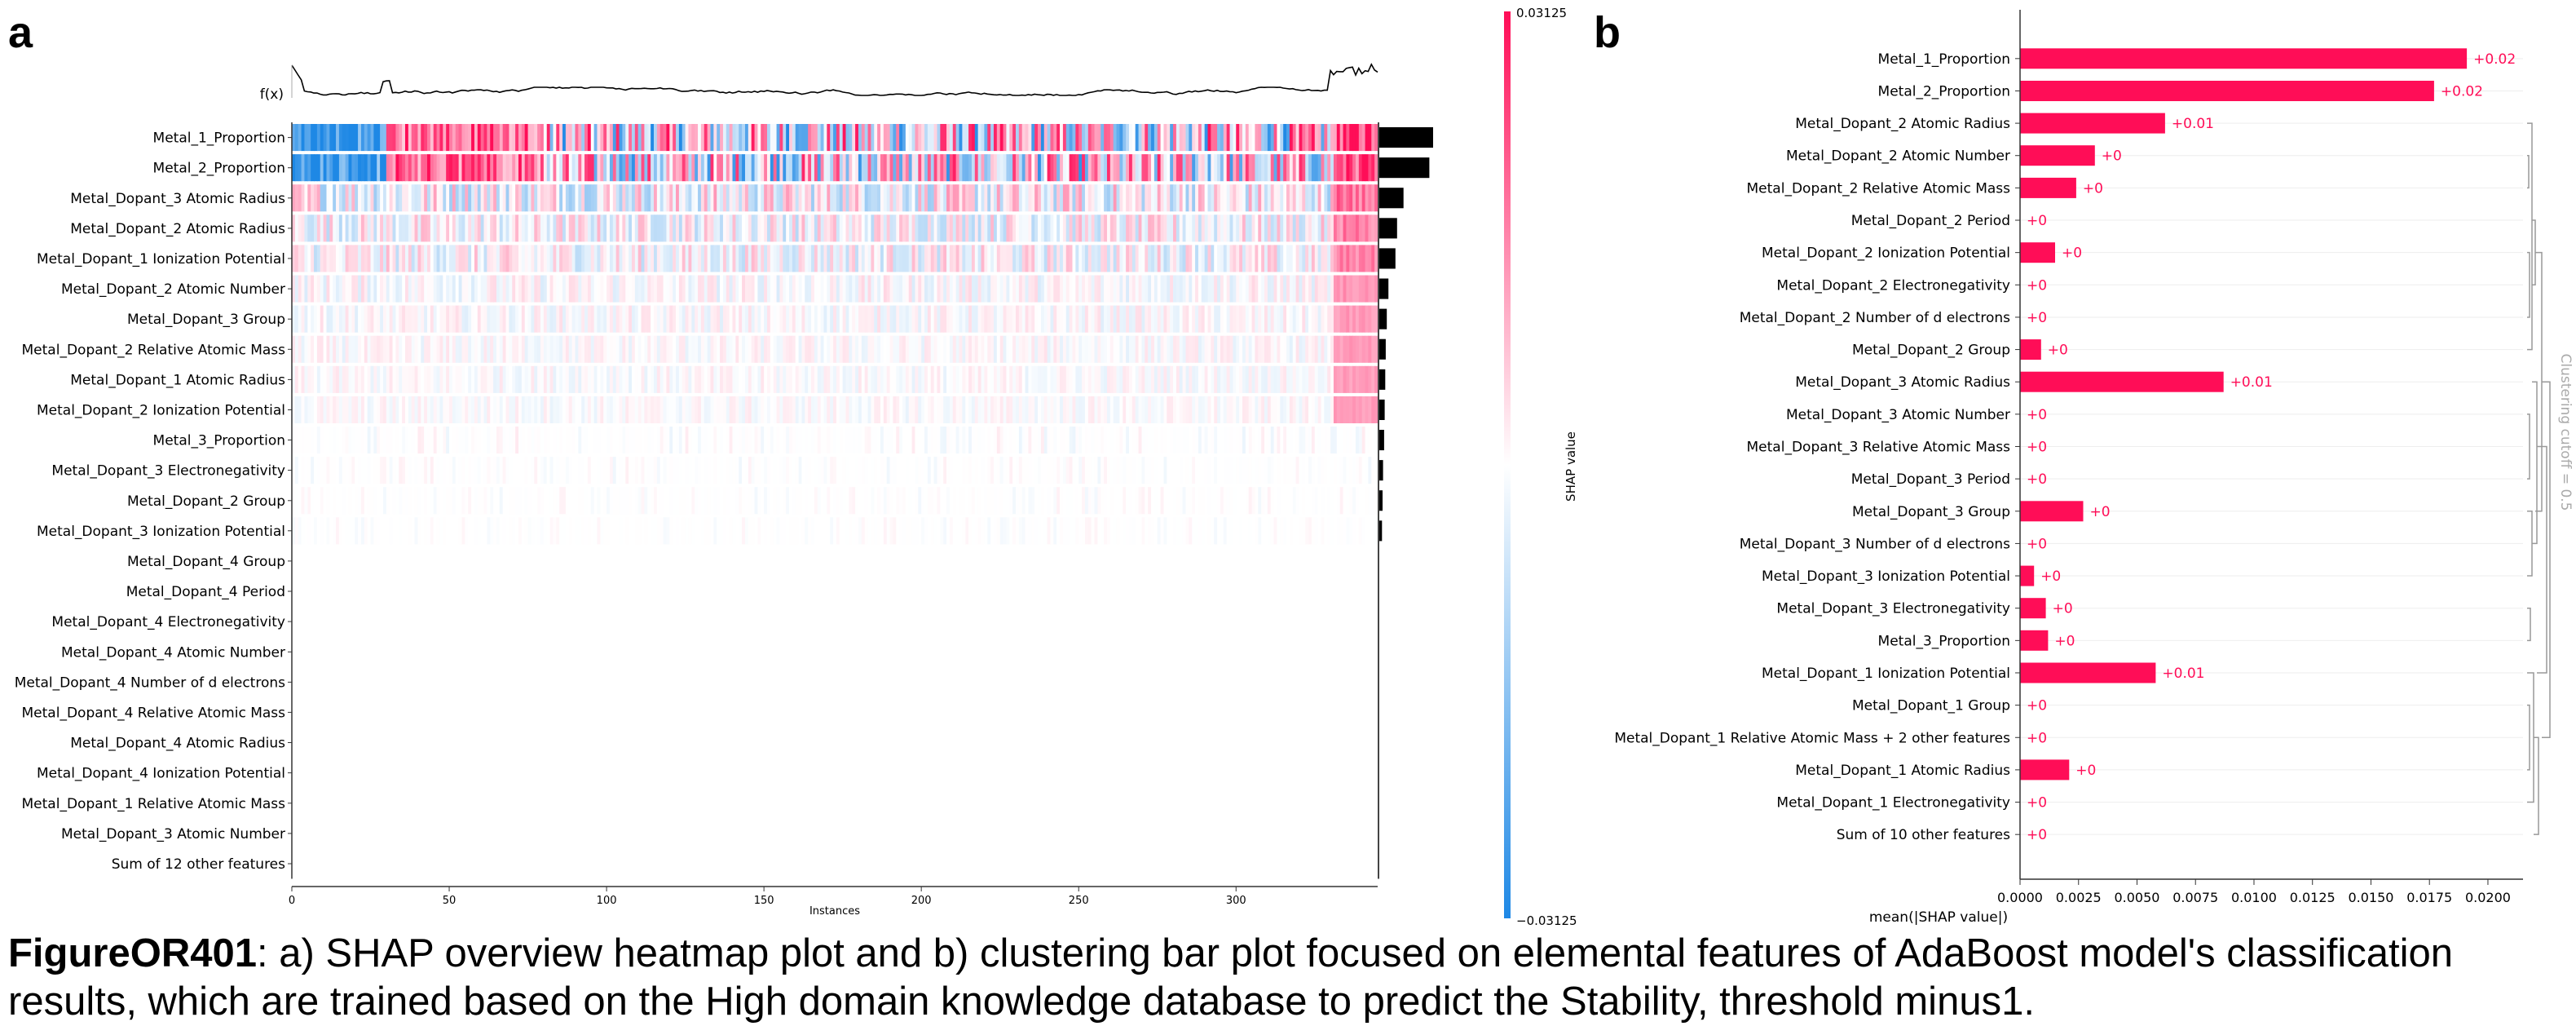 Image resolution: width=2576 pixels, height=1026 pixels. Describe the element at coordinates (1898, 157) in the screenshot. I see `bar-category-label: Metal_Dopant_2 Atomic Number` at that location.